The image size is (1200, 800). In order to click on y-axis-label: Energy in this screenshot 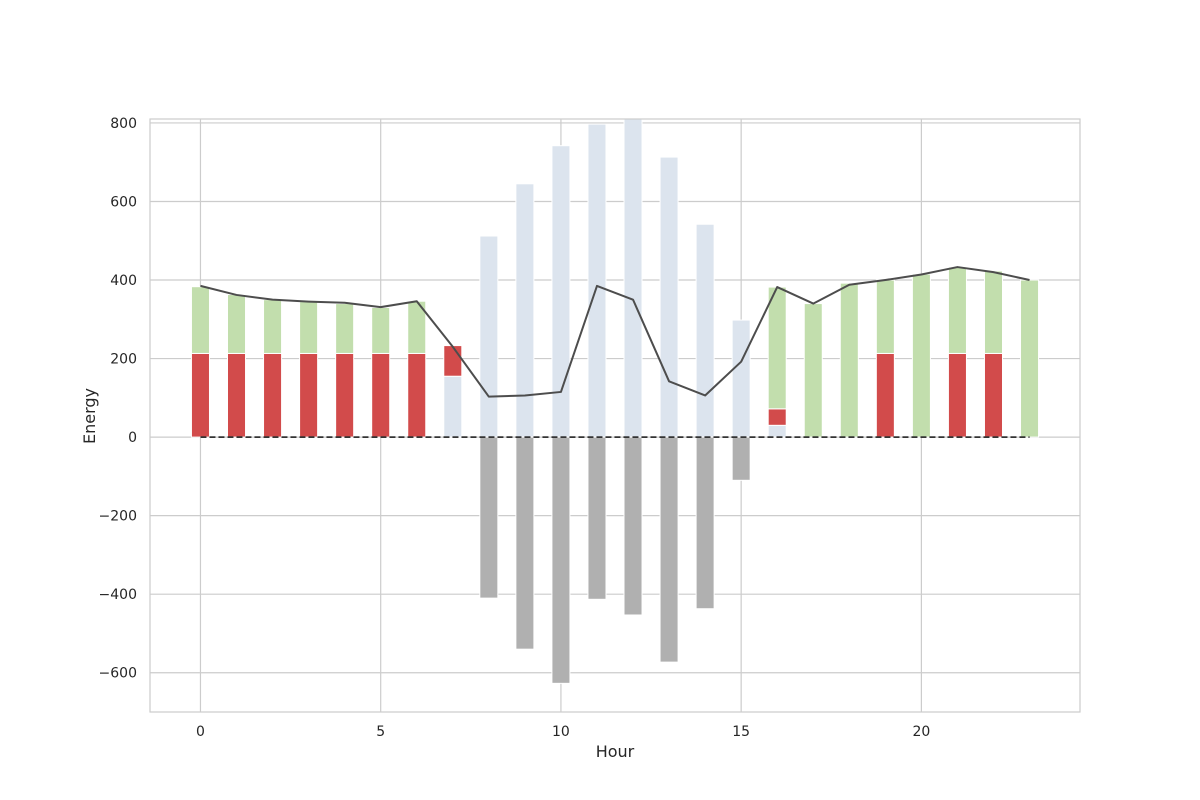, I will do `click(89, 416)`.